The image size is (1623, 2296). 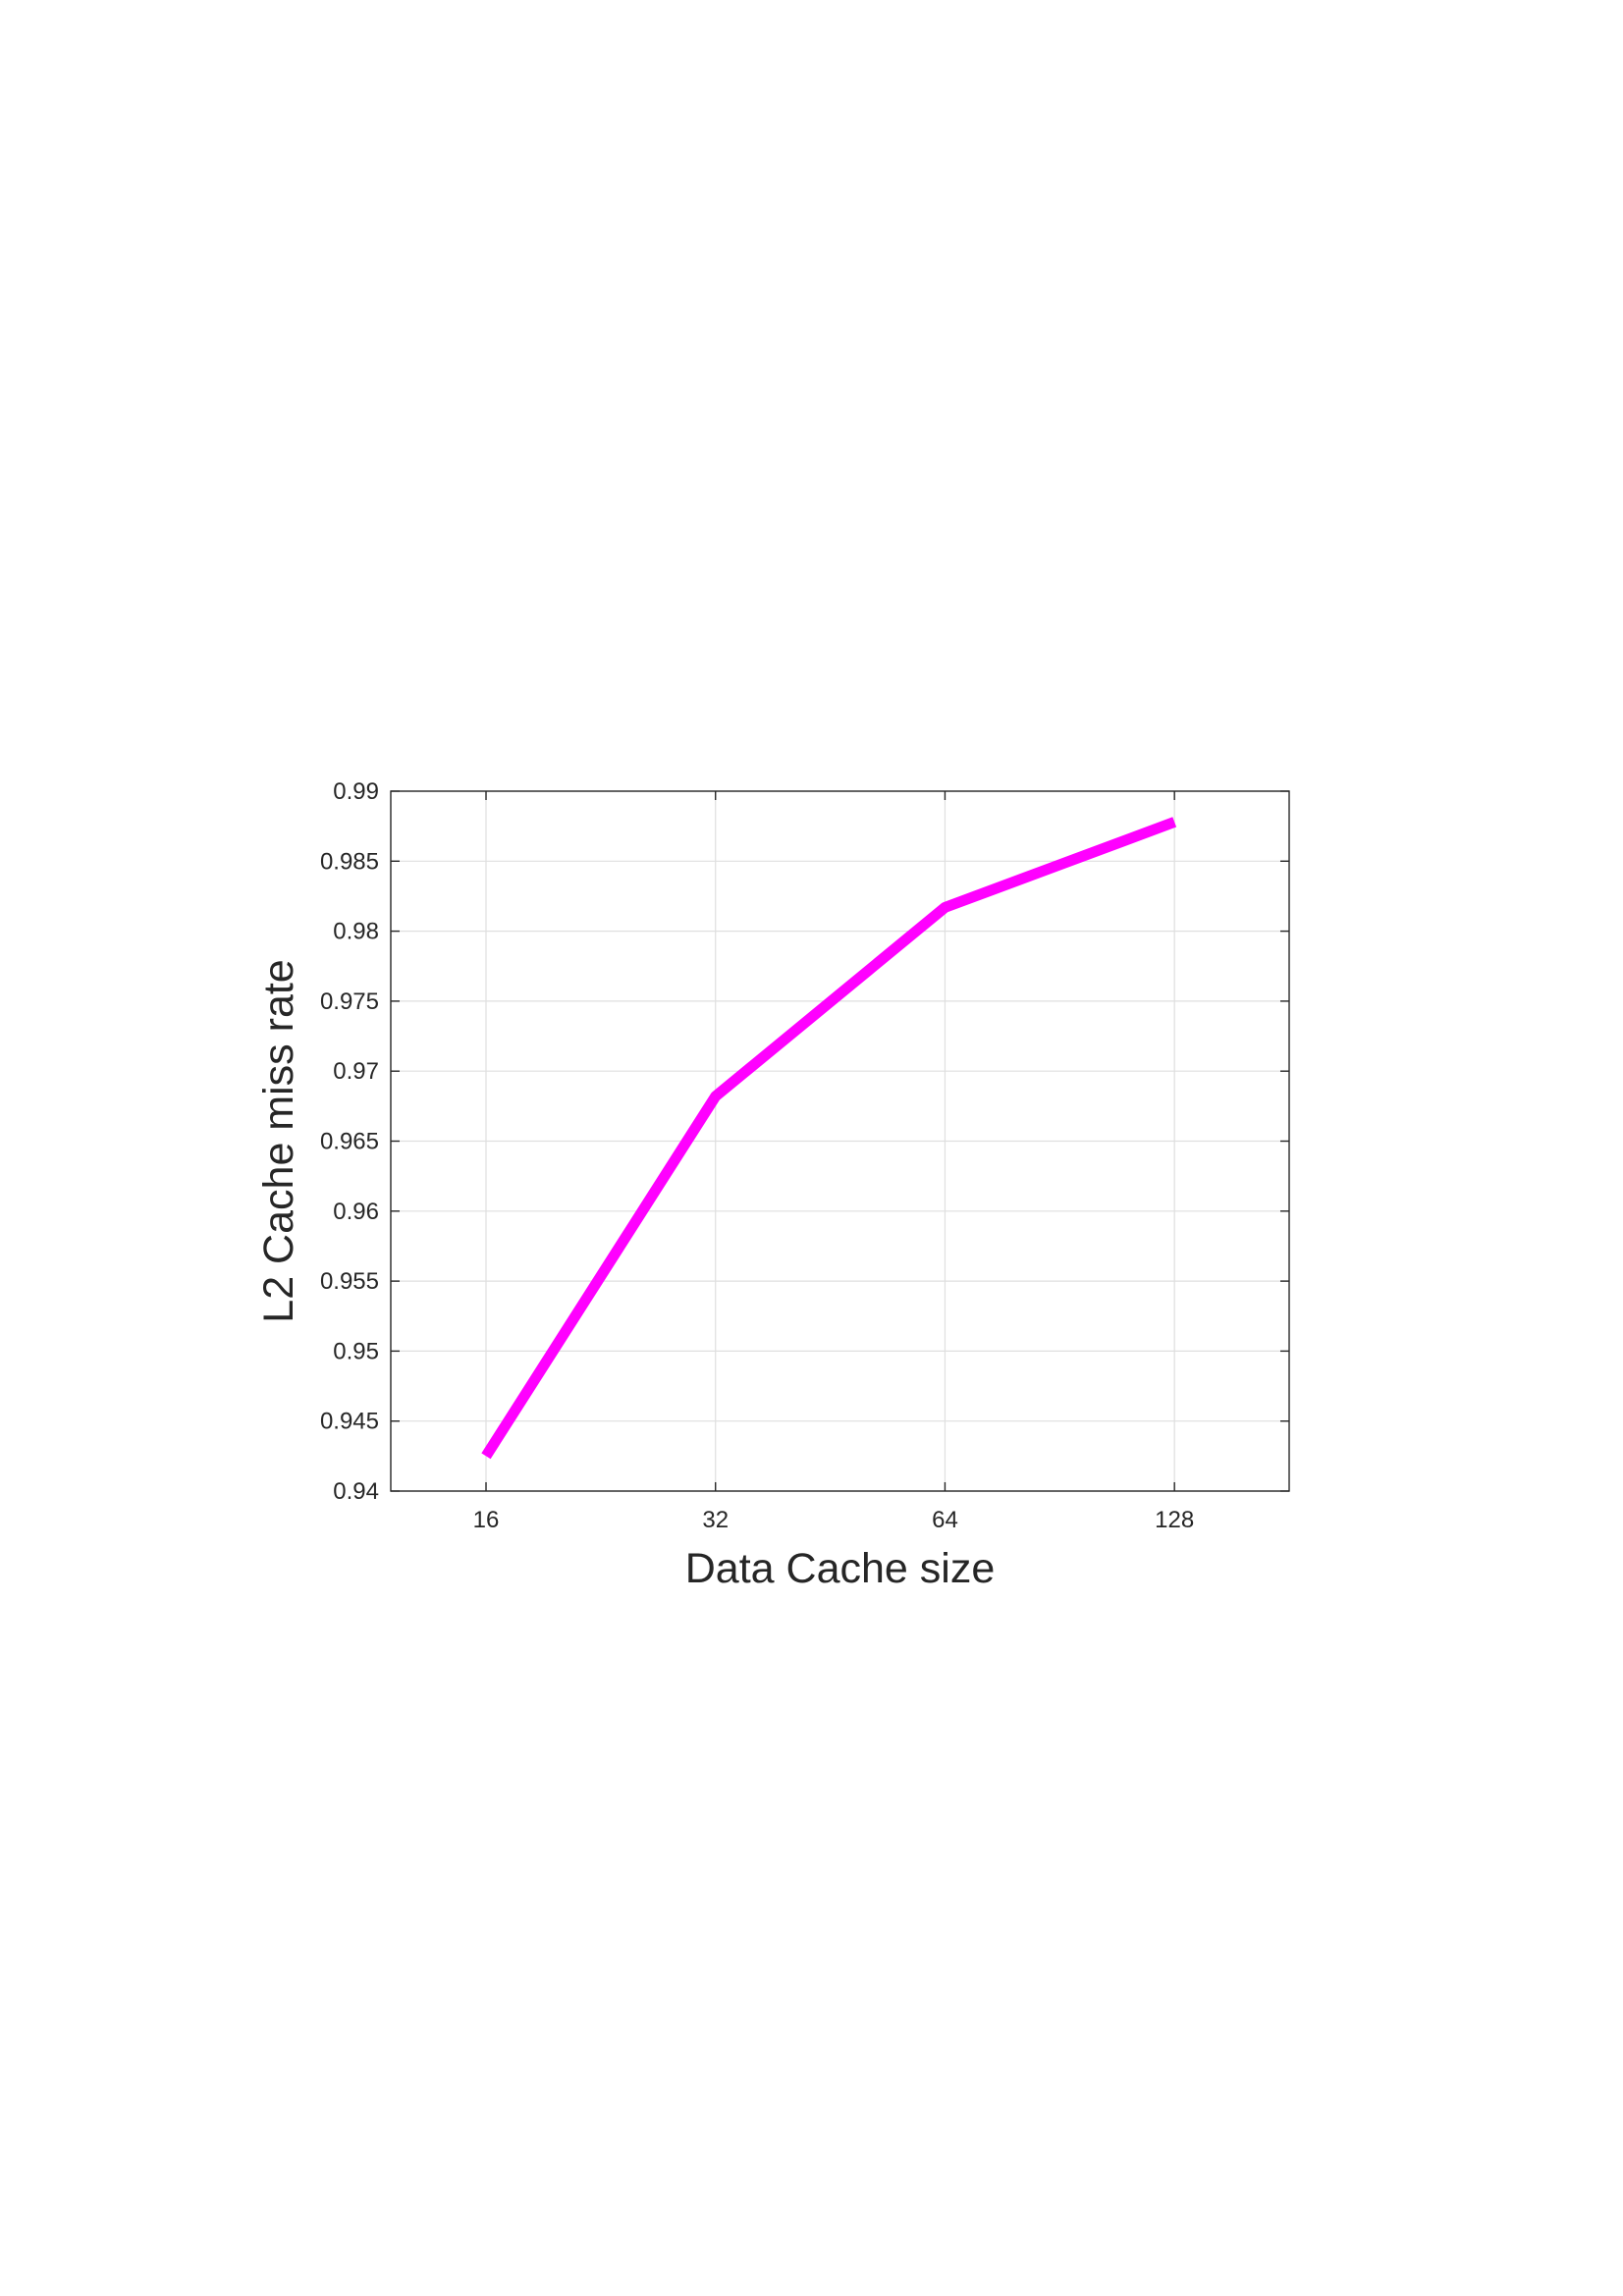 I want to click on series-layer, so click(x=829, y=1138).